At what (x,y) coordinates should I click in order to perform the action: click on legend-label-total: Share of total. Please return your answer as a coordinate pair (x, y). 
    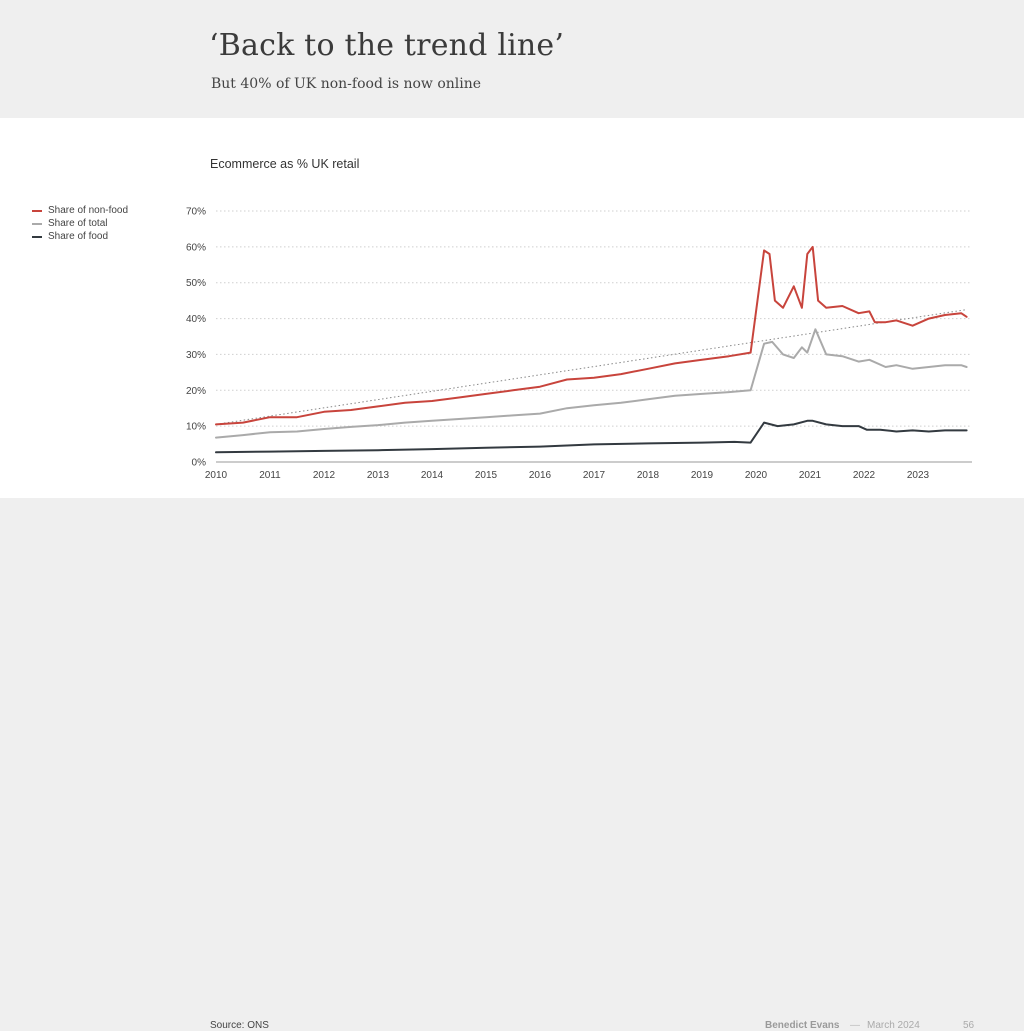
    Looking at the image, I should click on (78, 223).